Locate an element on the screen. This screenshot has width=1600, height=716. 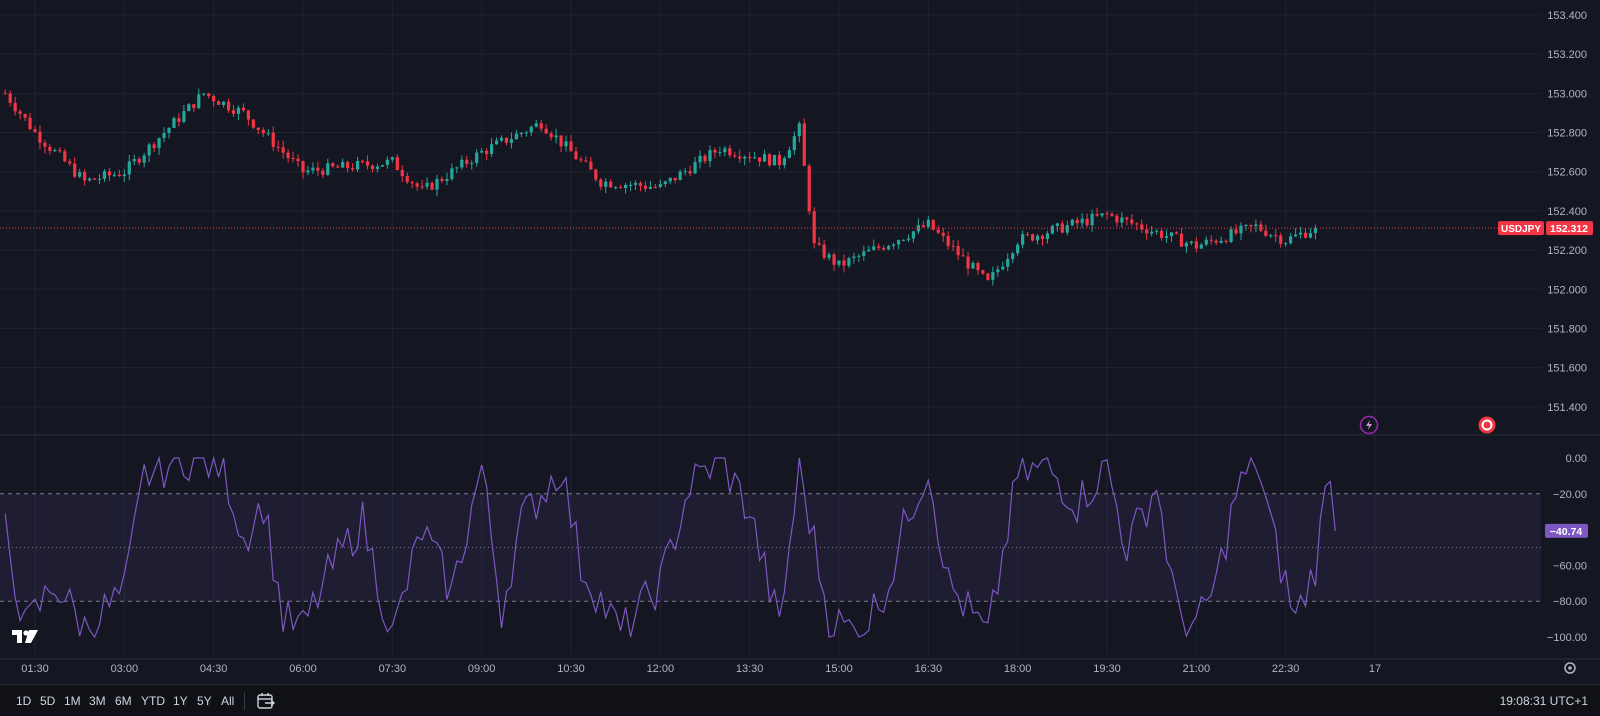
range-button-all: All is located at coordinates (228, 701).